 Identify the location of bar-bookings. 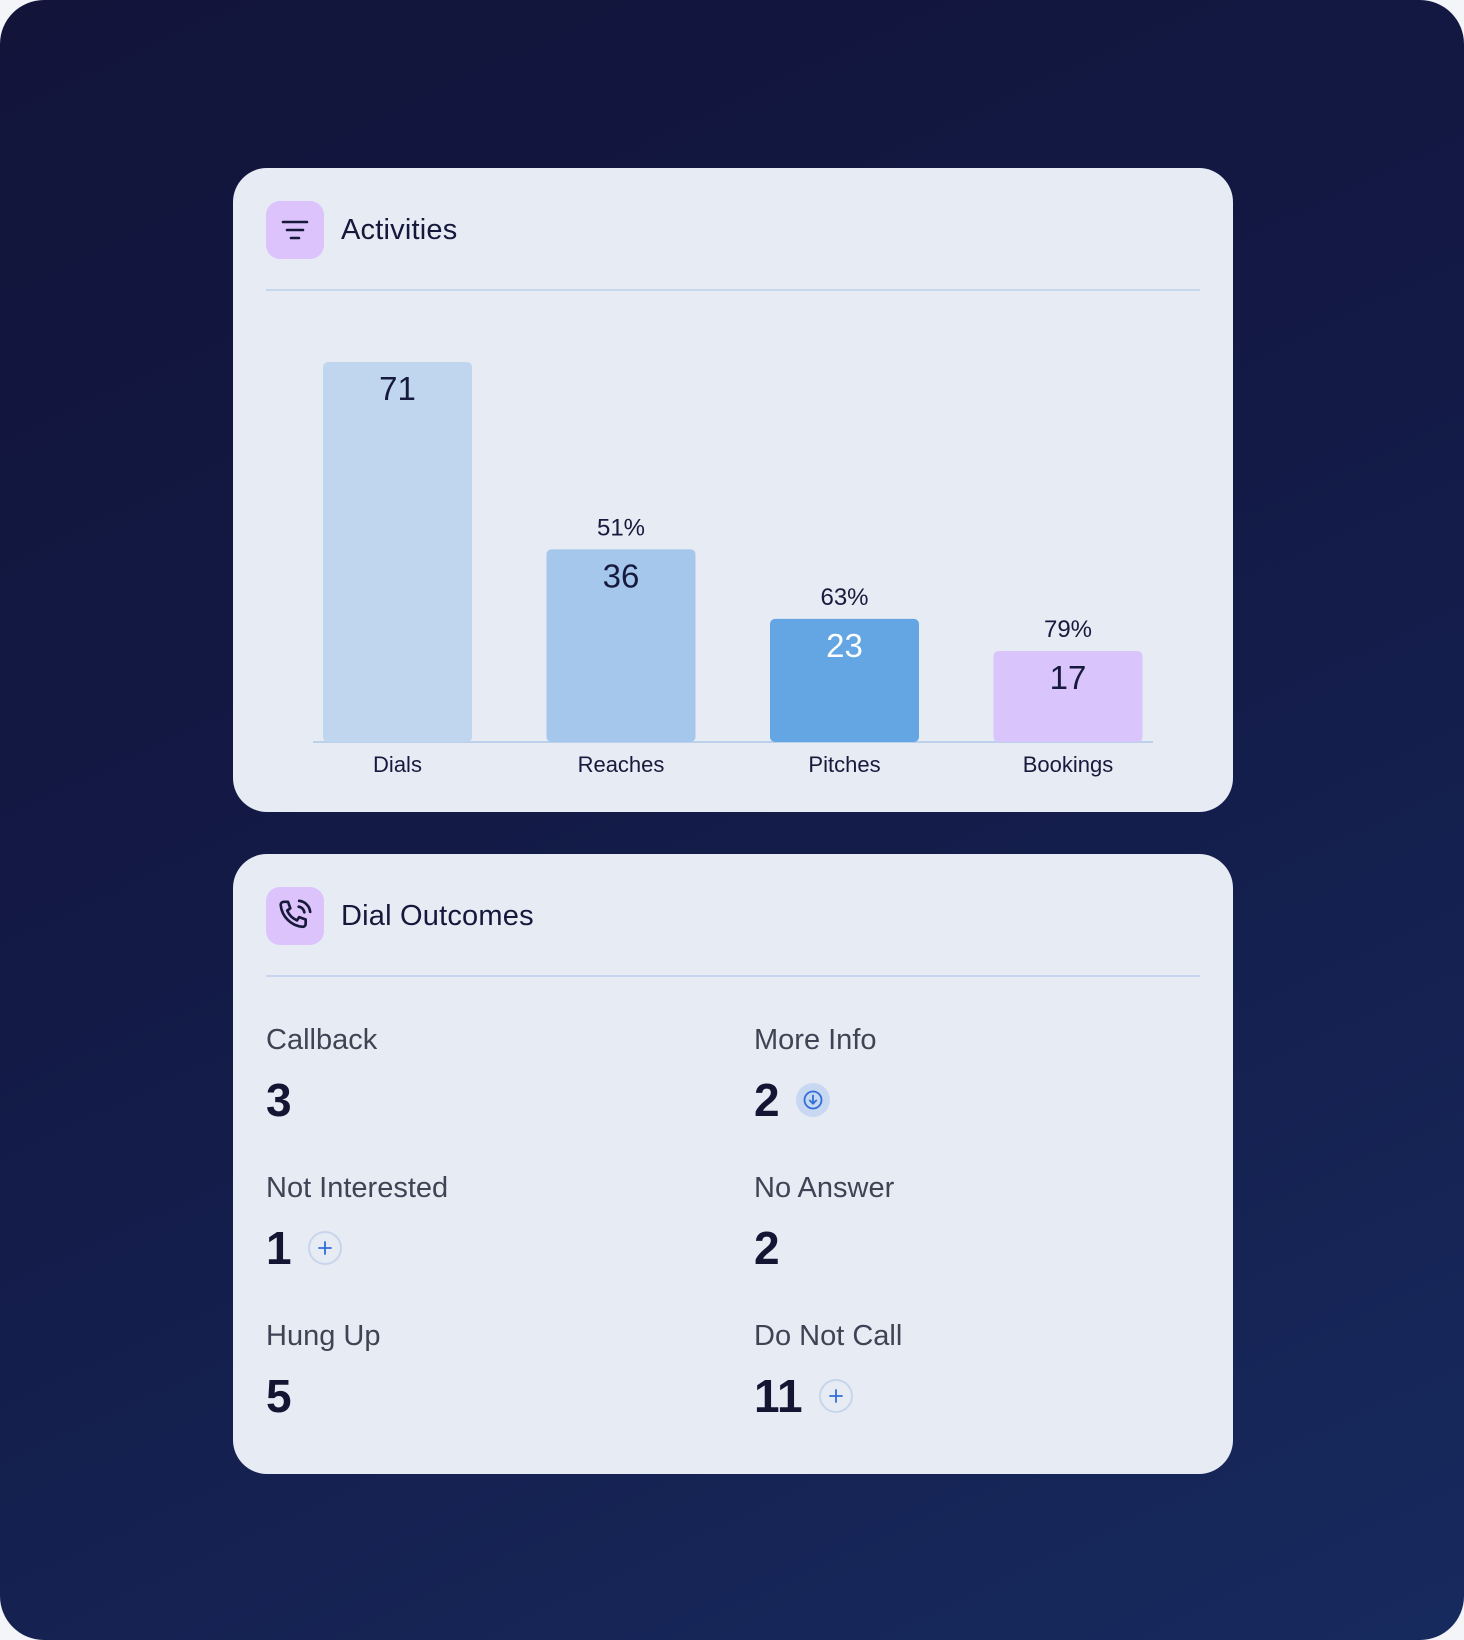
(1068, 696).